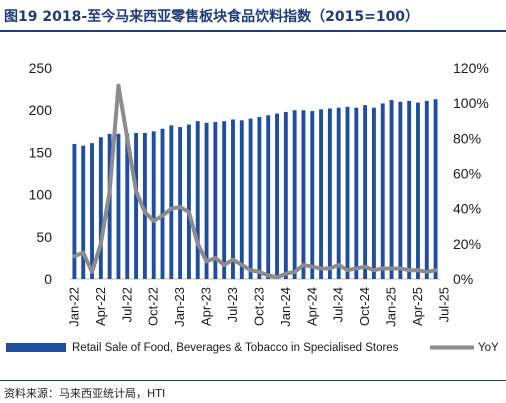  Describe the element at coordinates (391, 307) in the screenshot. I see `x-tick-label: Jan-25` at that location.